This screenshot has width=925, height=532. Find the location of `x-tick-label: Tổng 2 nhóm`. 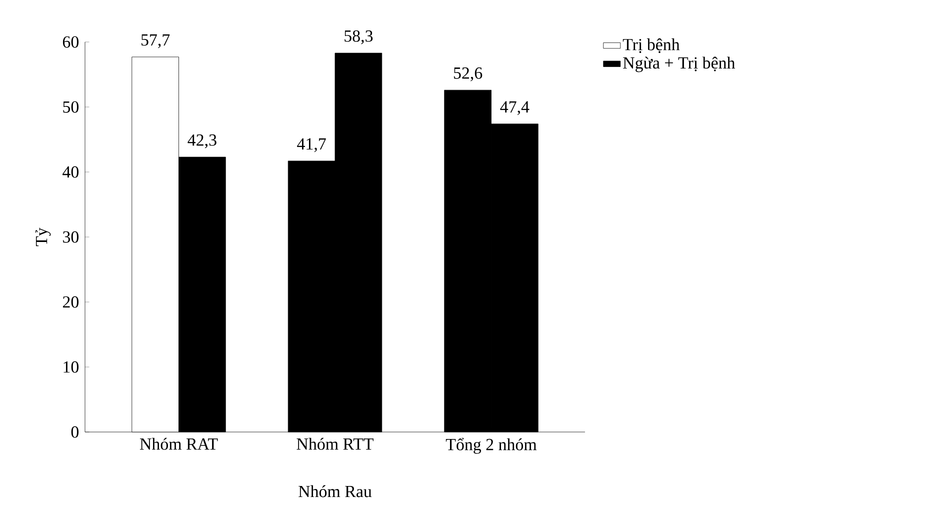

x-tick-label: Tổng 2 nhóm is located at coordinates (491, 446).